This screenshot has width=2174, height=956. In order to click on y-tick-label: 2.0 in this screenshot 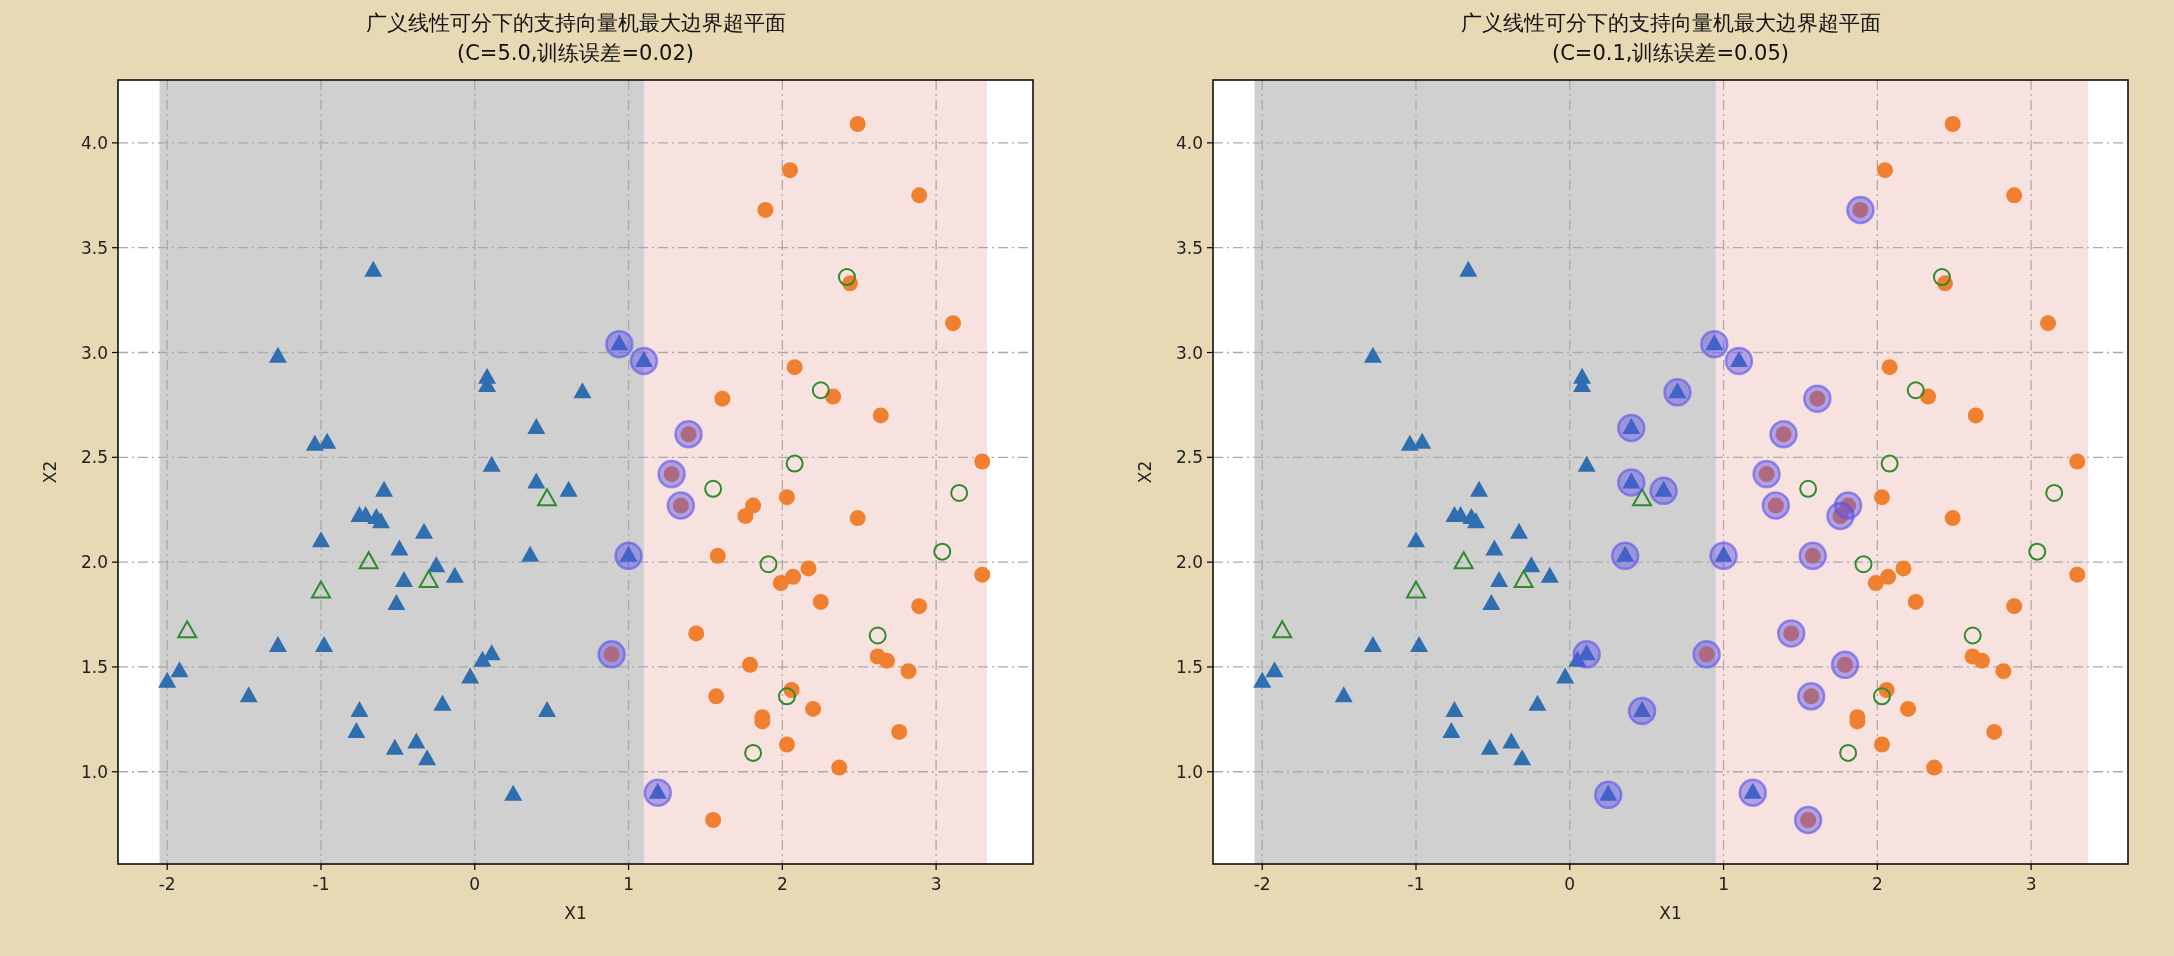, I will do `click(94, 562)`.